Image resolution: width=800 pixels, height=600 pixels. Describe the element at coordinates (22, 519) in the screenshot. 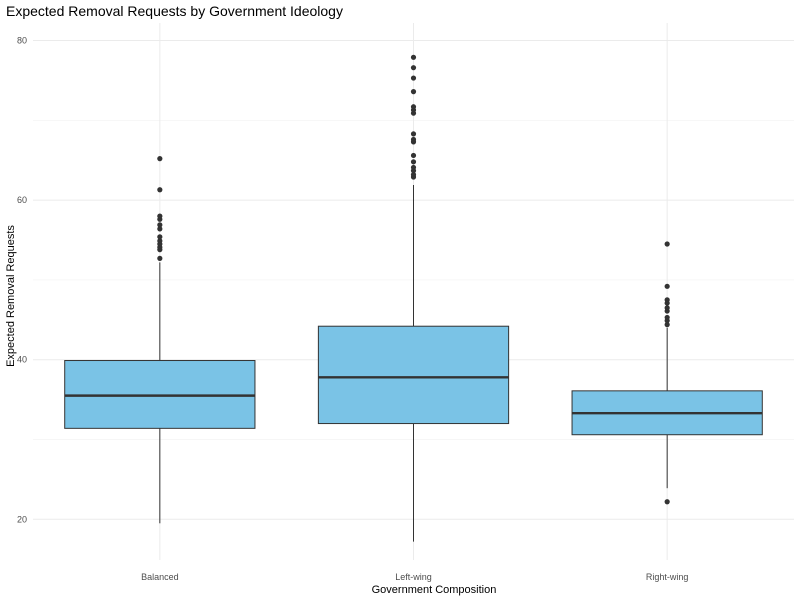

I see `y-tick-label: 20` at that location.